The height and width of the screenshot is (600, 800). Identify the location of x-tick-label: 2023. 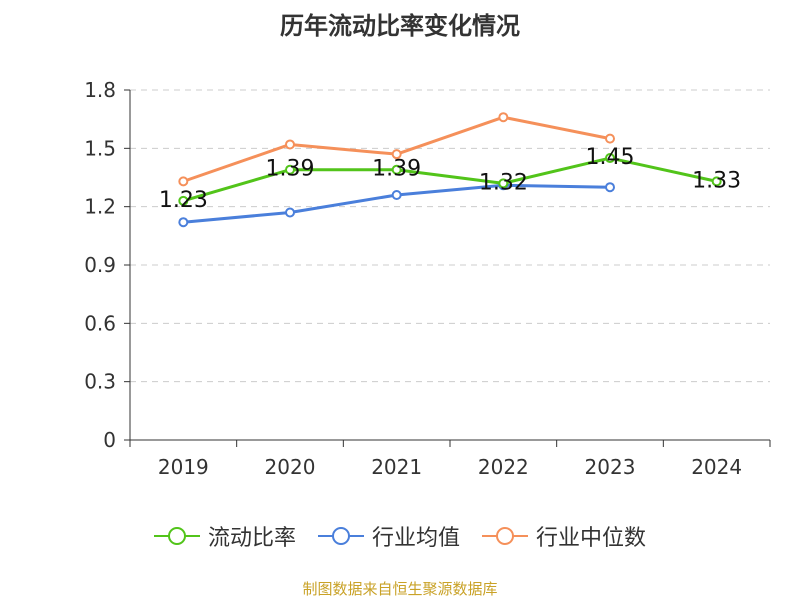
(610, 467).